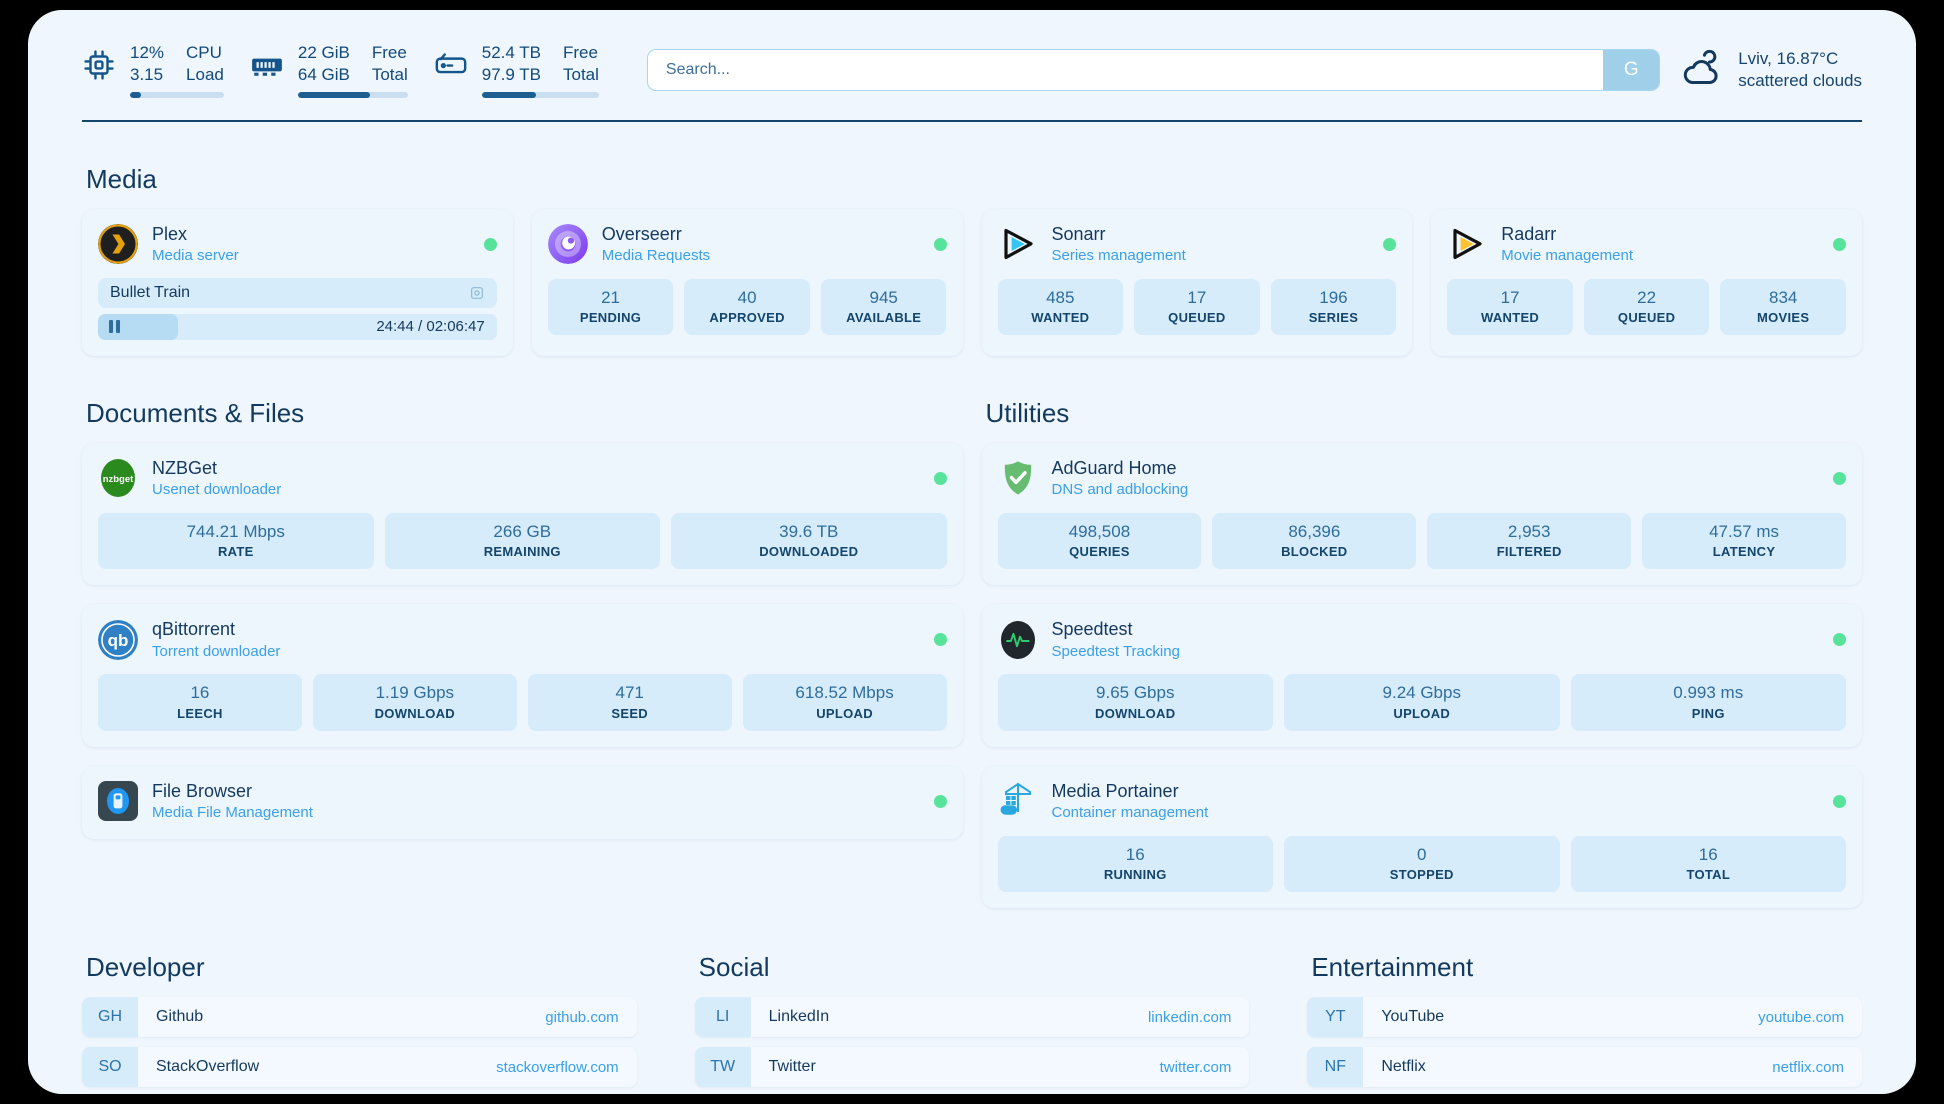  What do you see at coordinates (1422, 713) in the screenshot?
I see `stat-label: UPLOAD` at bounding box center [1422, 713].